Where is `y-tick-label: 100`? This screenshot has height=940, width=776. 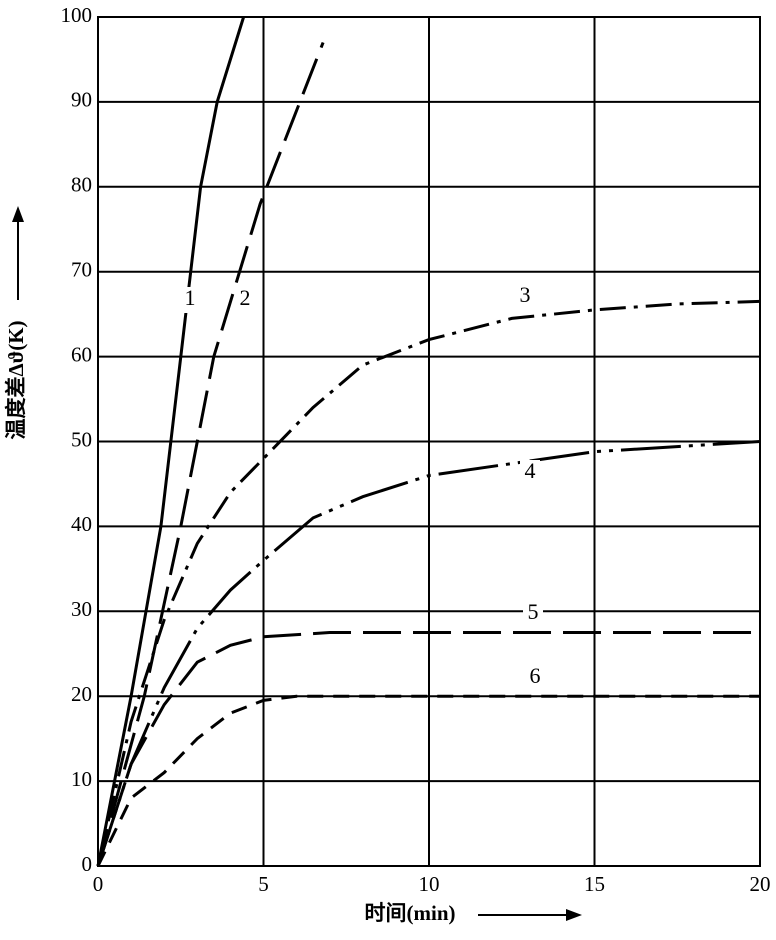 y-tick-label: 100 is located at coordinates (77, 15).